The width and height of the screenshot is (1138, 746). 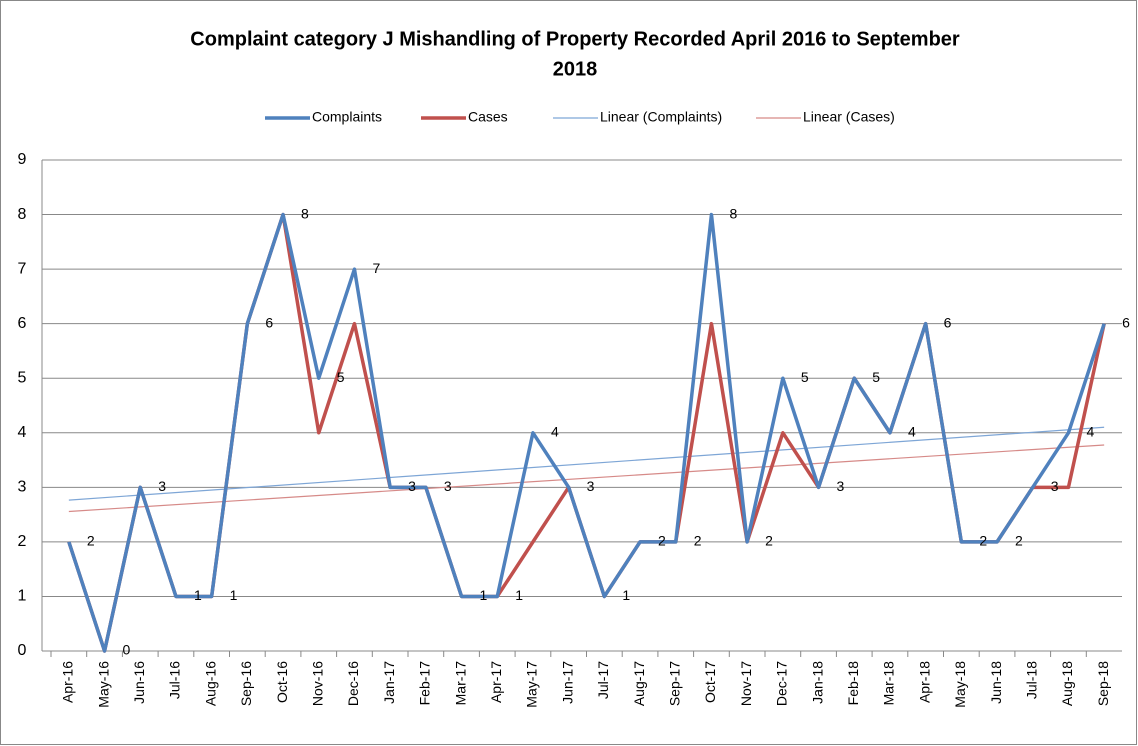 I want to click on x-tick-label: Dec-17, so click(x=782, y=683).